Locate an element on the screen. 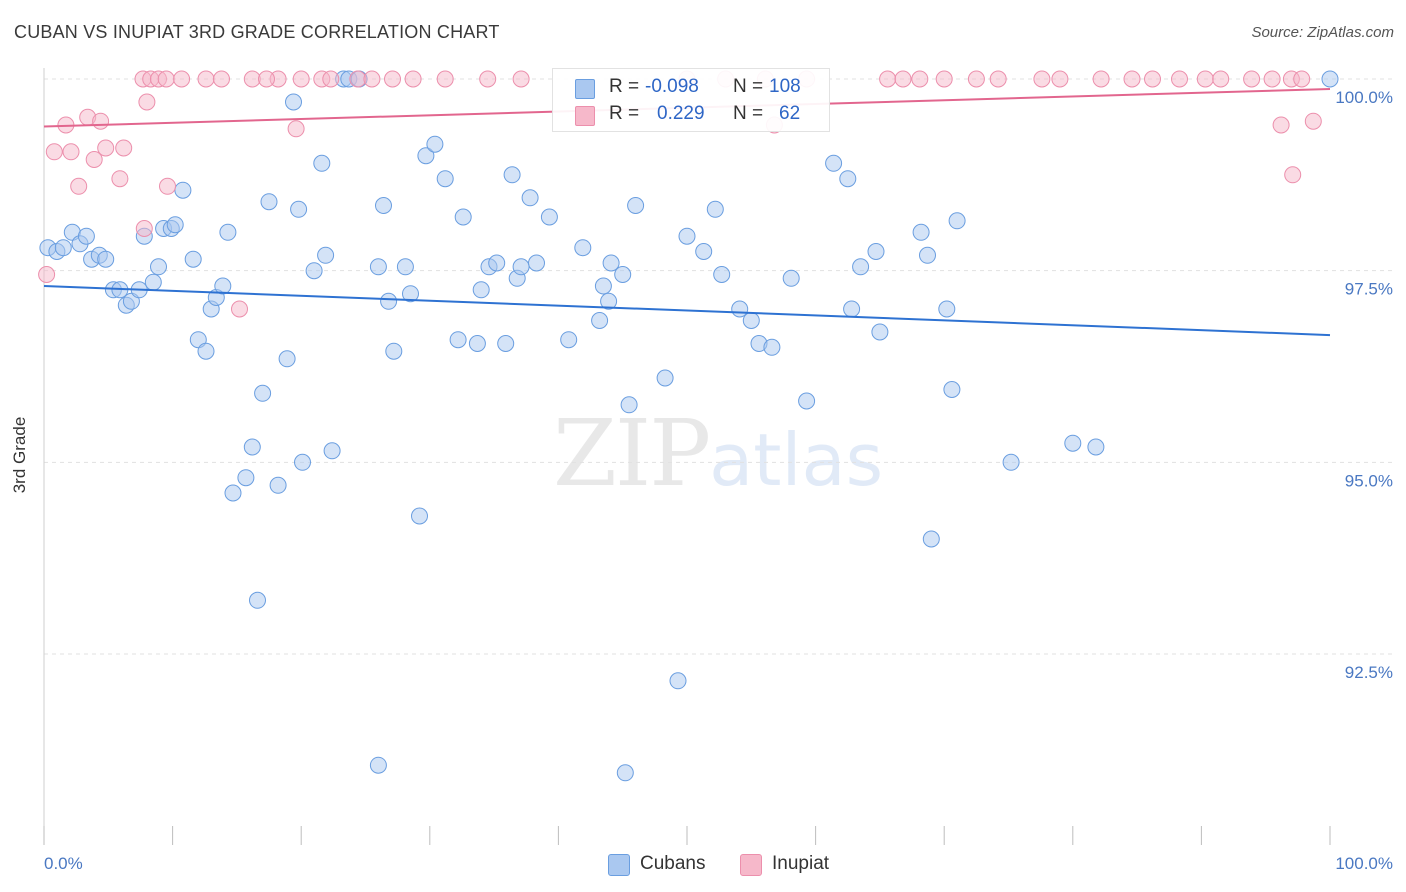  y-tick-label: 97.5% is located at coordinates (1369, 289).